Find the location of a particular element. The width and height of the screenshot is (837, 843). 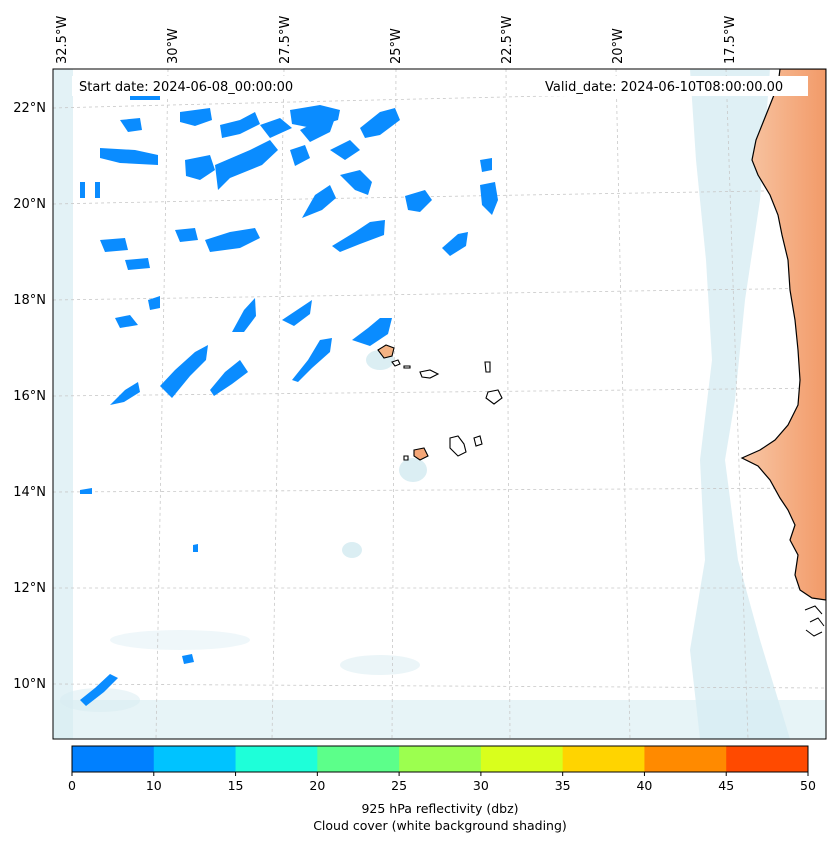

colorbar-label-line1: 925 hPa reflectivity (dbz) is located at coordinates (439, 808).